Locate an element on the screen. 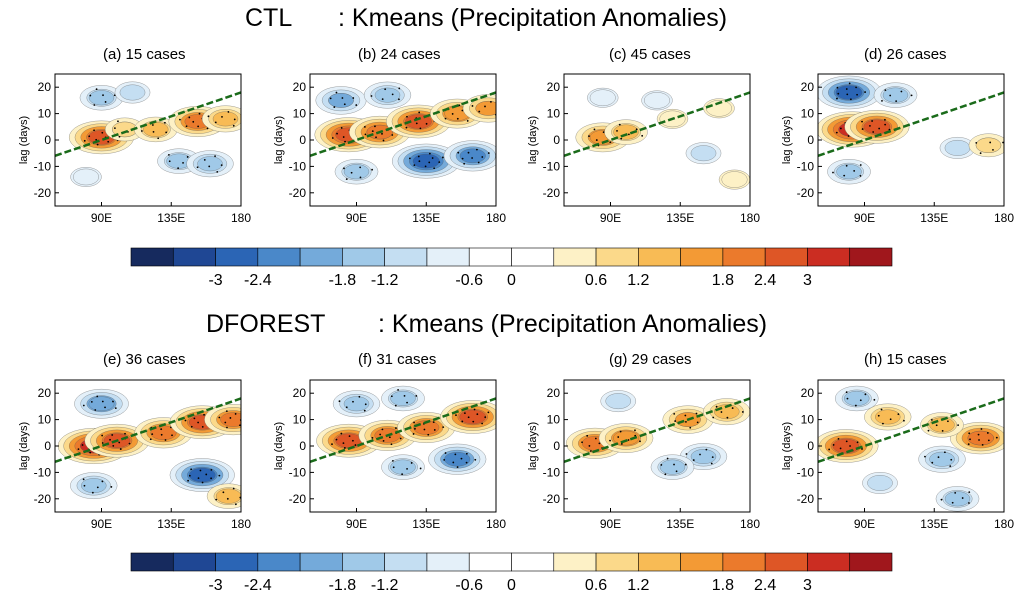  panel-title-d: (d) 26 cases is located at coordinates (905, 54).